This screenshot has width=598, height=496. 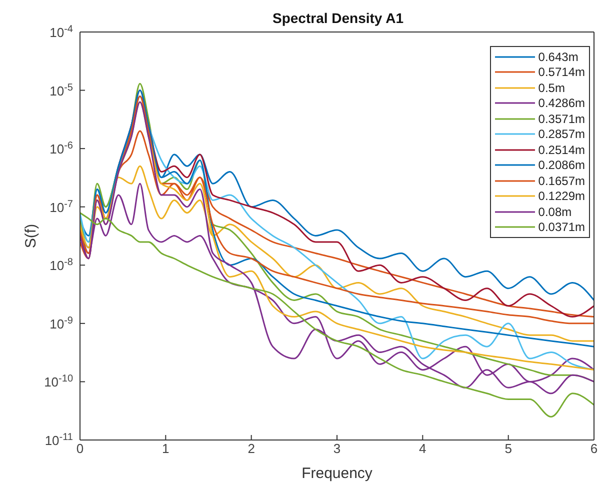 I want to click on legend-label: 0.08m, so click(x=555, y=211).